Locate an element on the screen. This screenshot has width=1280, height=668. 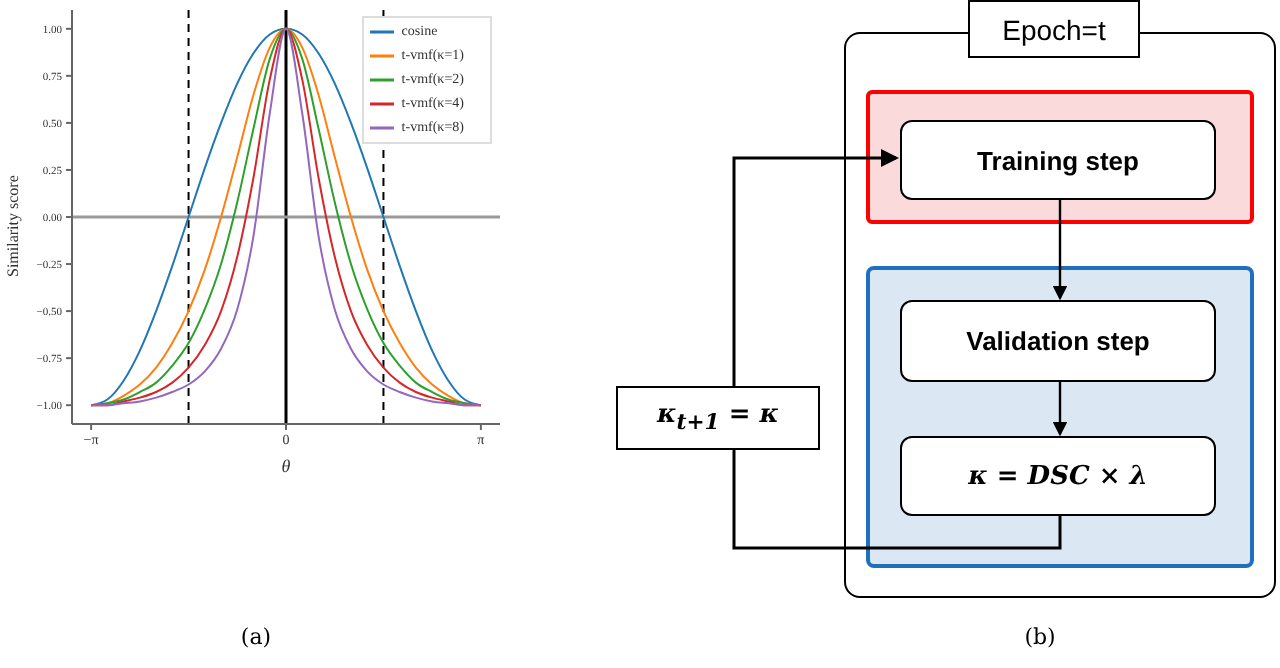
x-axis-title: θ is located at coordinates (286, 466).